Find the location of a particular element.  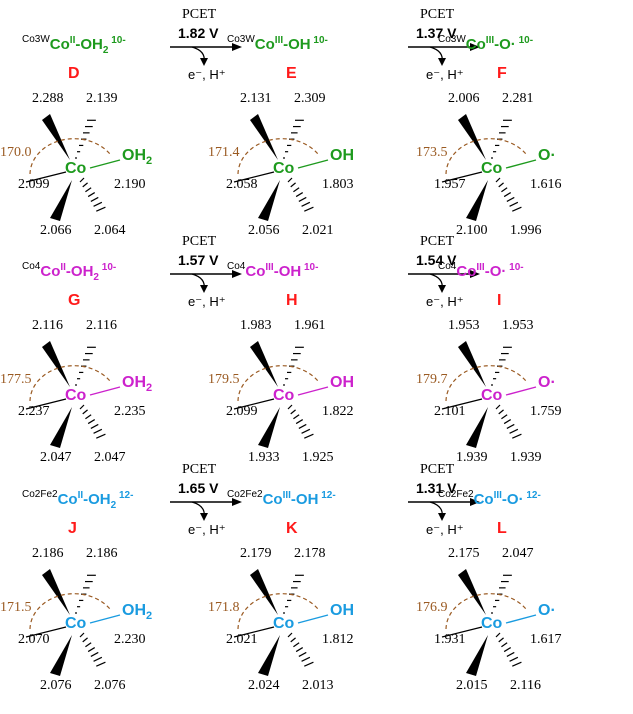

ligand-subscript: 2 is located at coordinates (105, 50).